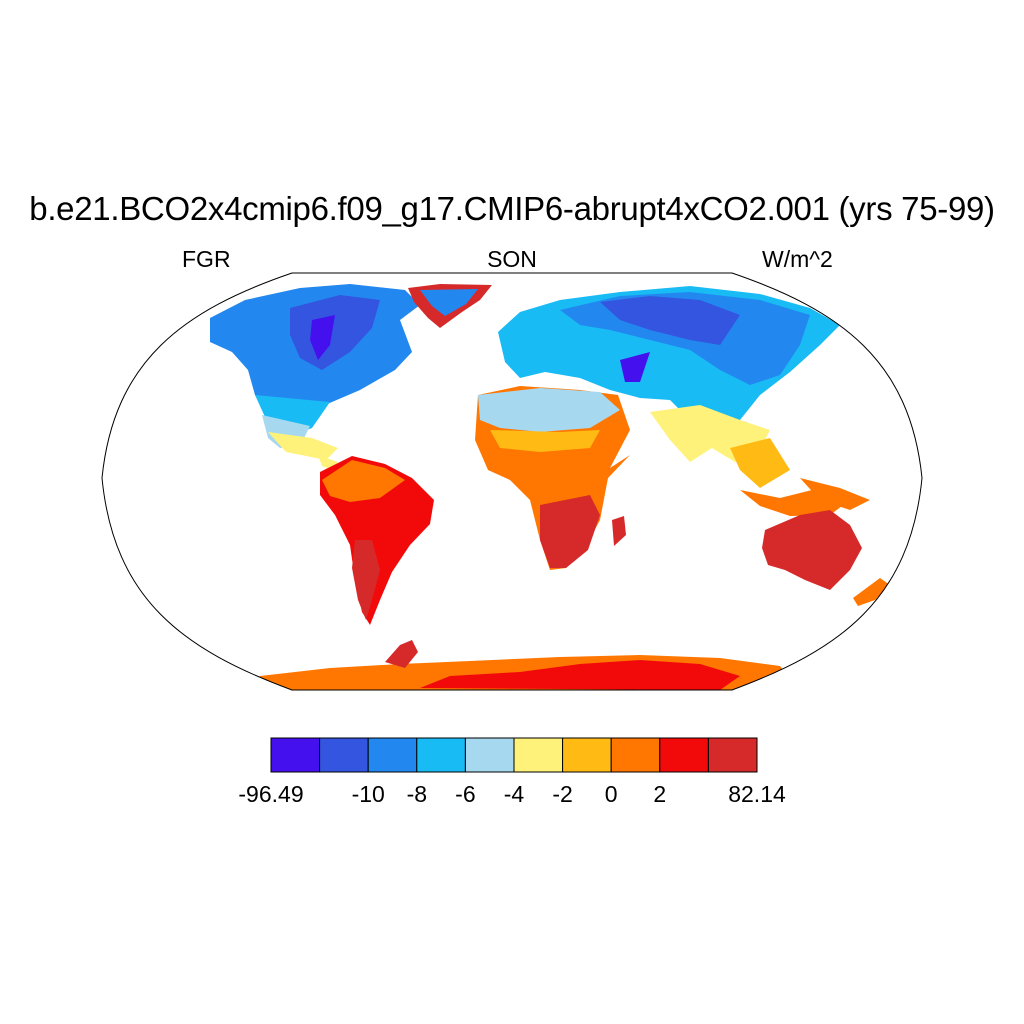 This screenshot has width=1024, height=1024. Describe the element at coordinates (797, 259) in the screenshot. I see `units-label: W/m^2` at that location.